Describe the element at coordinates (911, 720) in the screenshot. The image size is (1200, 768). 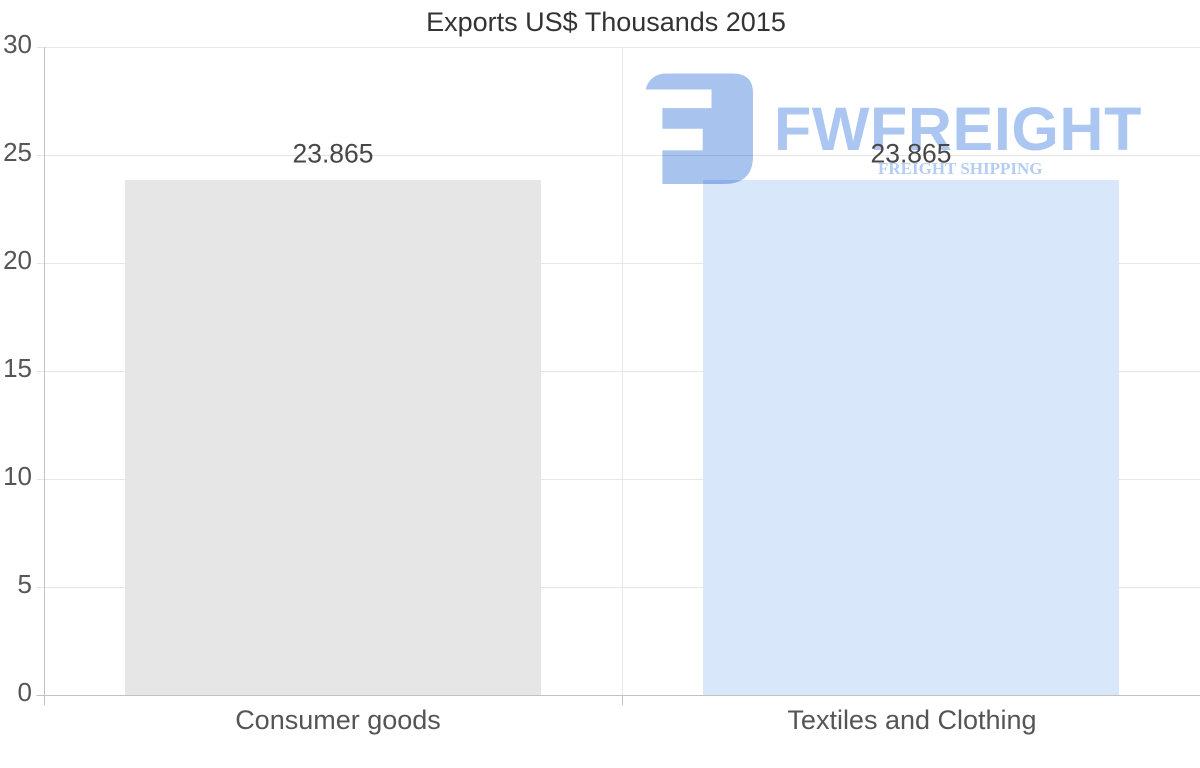
I see `svg-text: Textiles and Clothing` at that location.